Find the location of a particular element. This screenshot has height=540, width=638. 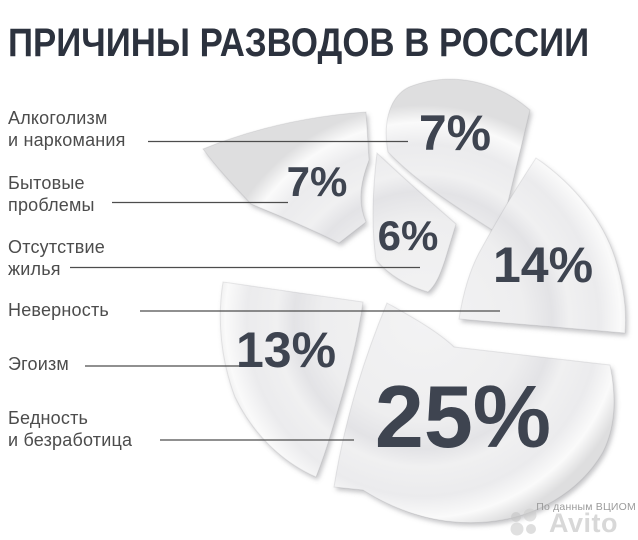

label-alcoholism: Алкоголизм и наркомания is located at coordinates (67, 129).